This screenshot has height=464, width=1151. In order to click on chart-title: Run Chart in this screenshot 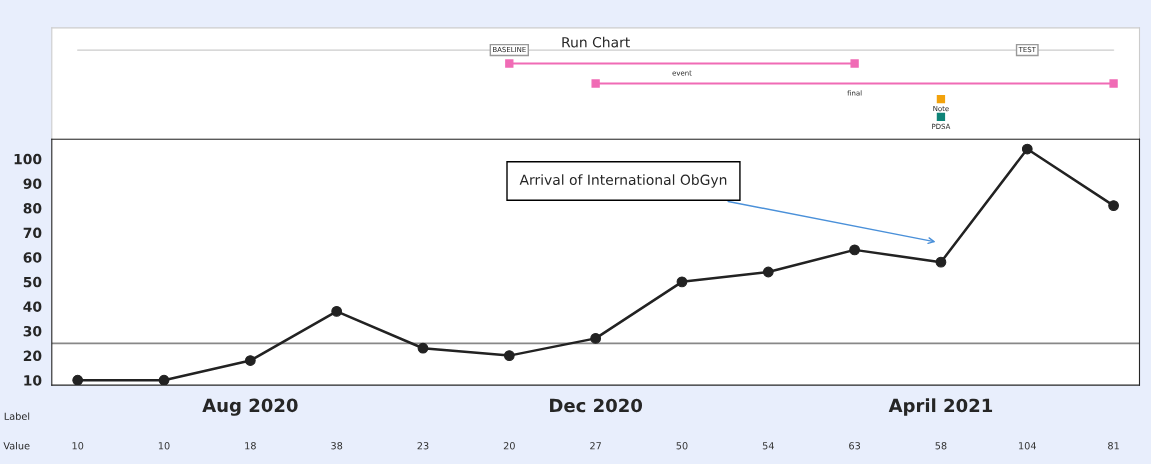, I will do `click(596, 42)`.